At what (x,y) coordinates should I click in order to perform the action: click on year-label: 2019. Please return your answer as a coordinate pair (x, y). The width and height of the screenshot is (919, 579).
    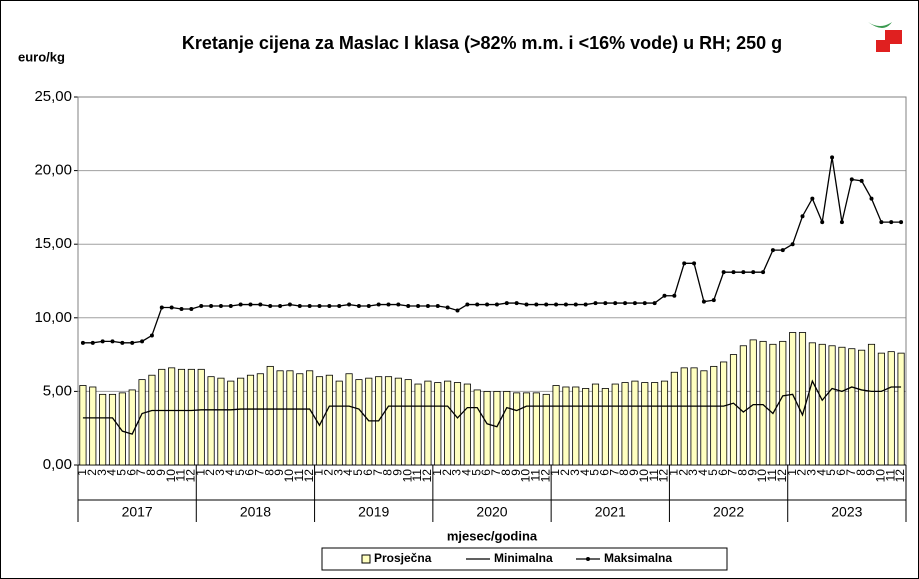
    Looking at the image, I should click on (373, 512).